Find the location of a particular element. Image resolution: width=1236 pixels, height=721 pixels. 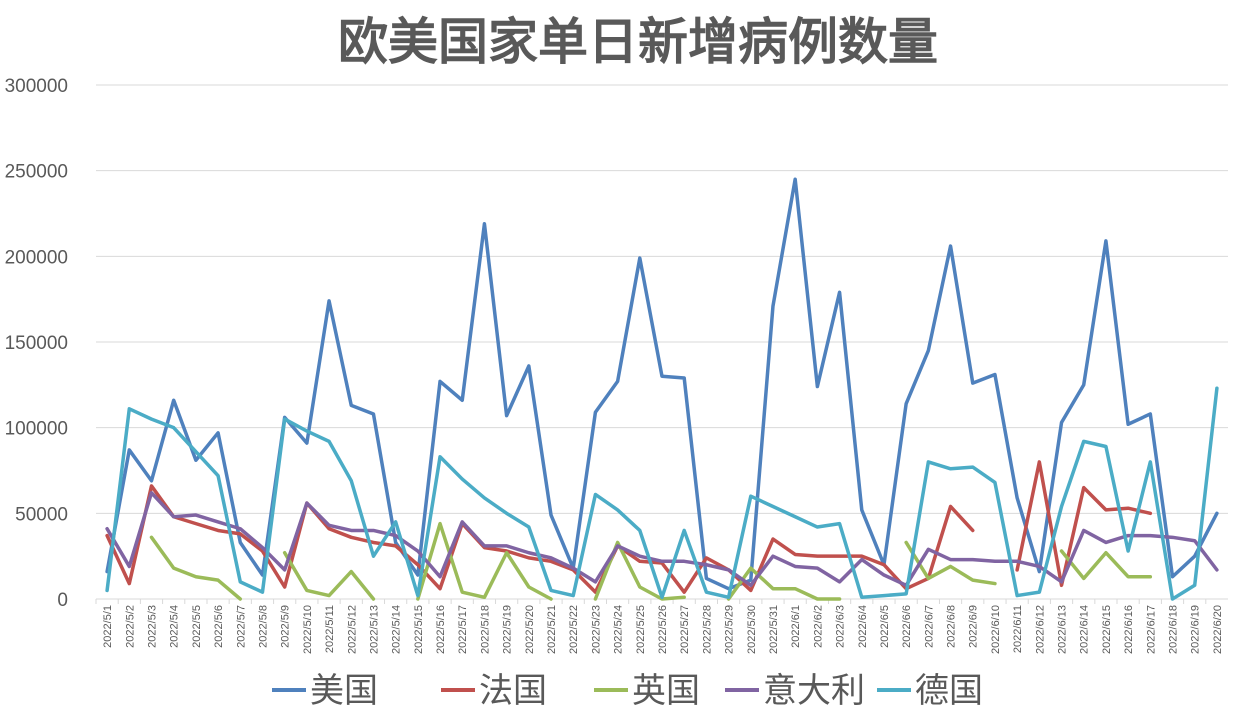

x-tick-label: 2022/5/22 is located at coordinates (574, 629).